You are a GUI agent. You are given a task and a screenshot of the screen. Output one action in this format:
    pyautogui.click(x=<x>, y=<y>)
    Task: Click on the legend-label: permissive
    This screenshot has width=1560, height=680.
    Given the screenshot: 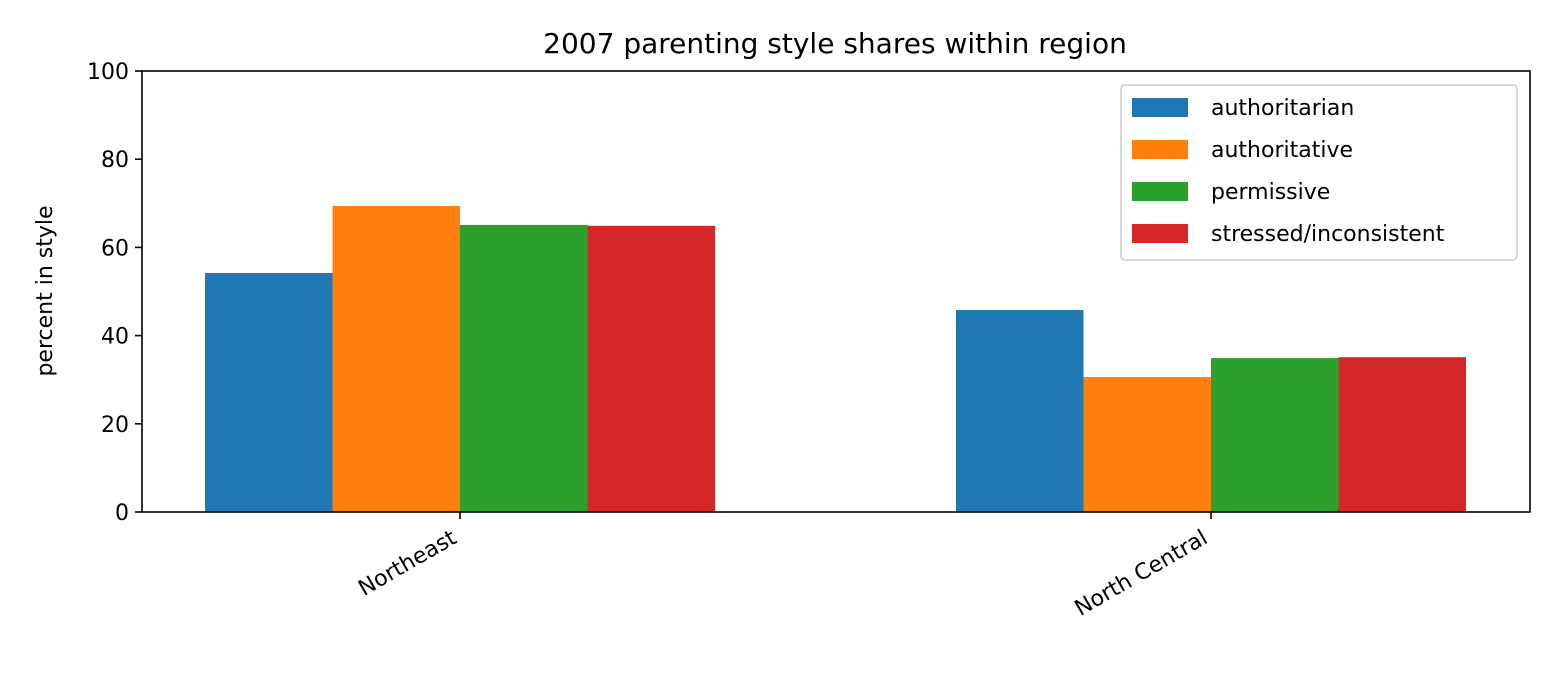 What is the action you would take?
    pyautogui.click(x=1270, y=192)
    